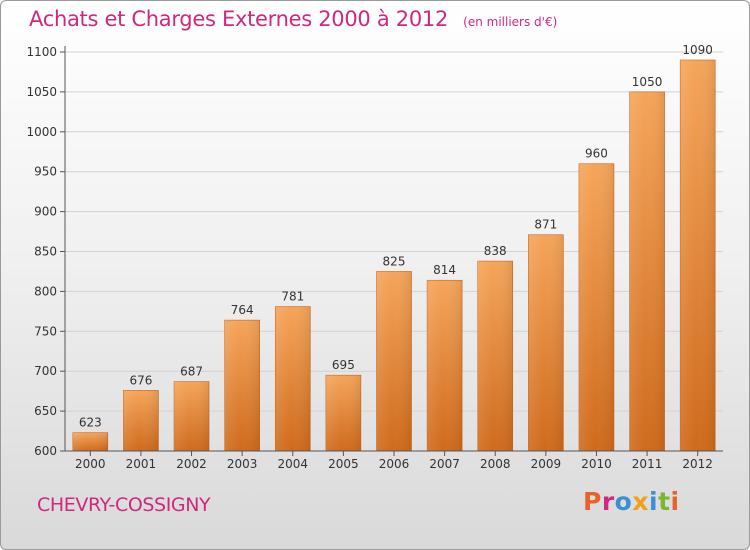  Describe the element at coordinates (45, 172) in the screenshot. I see `y-tick-label: 950` at that location.